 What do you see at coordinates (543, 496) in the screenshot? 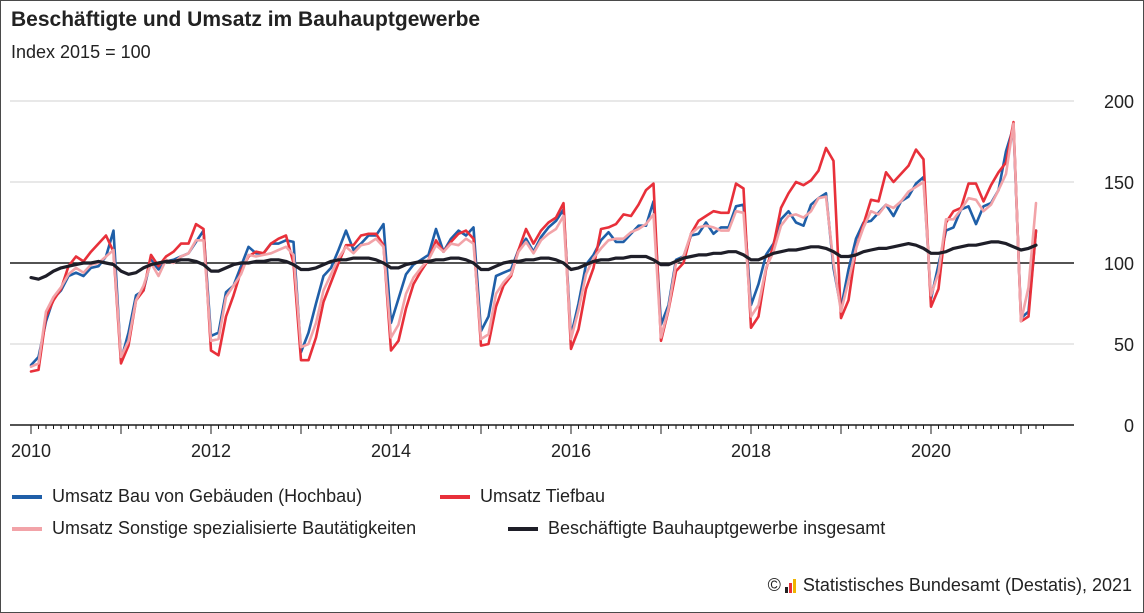
I see `legend-label-tiefbau: Umsatz Tiefbau` at bounding box center [543, 496].